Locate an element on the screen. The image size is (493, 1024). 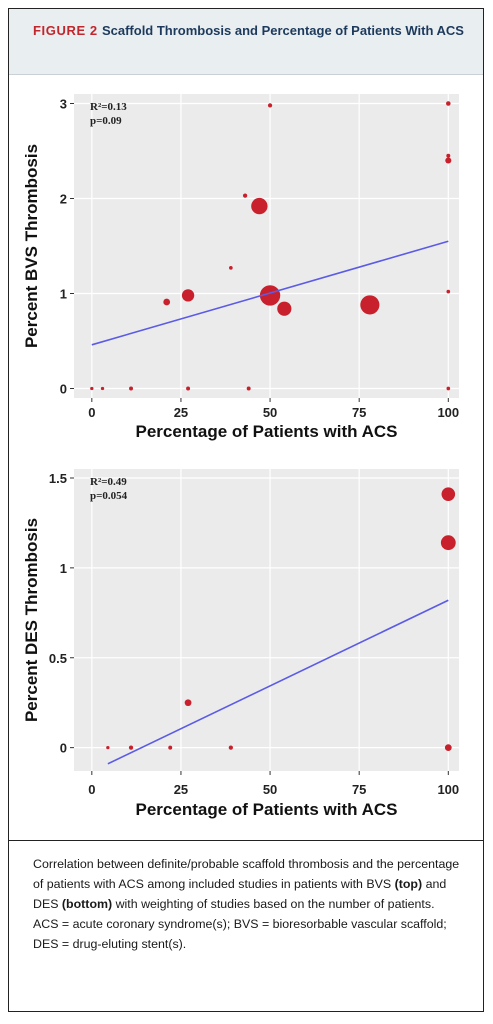
des-y-tick-label: 0 is located at coordinates (63, 748).